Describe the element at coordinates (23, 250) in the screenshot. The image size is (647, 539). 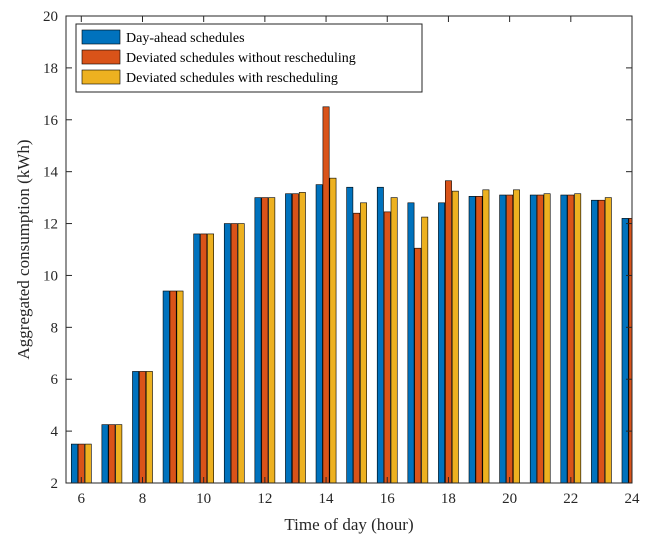
I see `y-axis-title: Aggregated consumption (kWh)` at that location.